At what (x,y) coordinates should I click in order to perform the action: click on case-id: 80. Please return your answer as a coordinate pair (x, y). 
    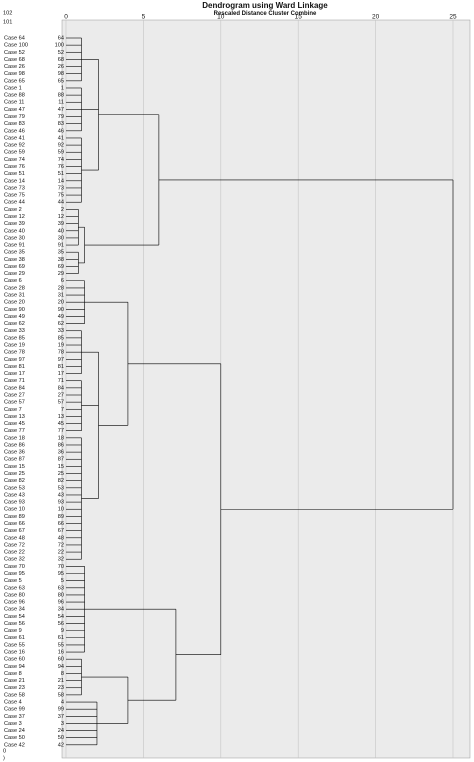
    Looking at the image, I should click on (61, 595).